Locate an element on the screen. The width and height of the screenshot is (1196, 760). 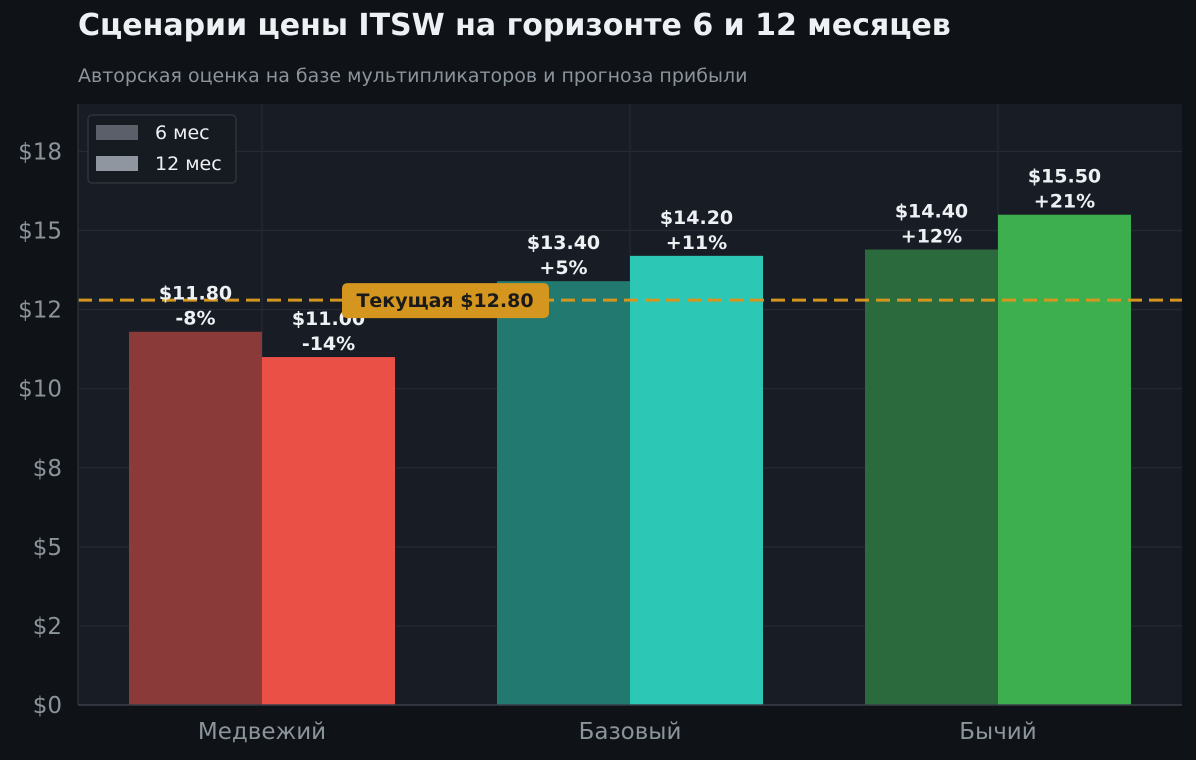
y-tick-label: $10 is located at coordinates (40, 390).